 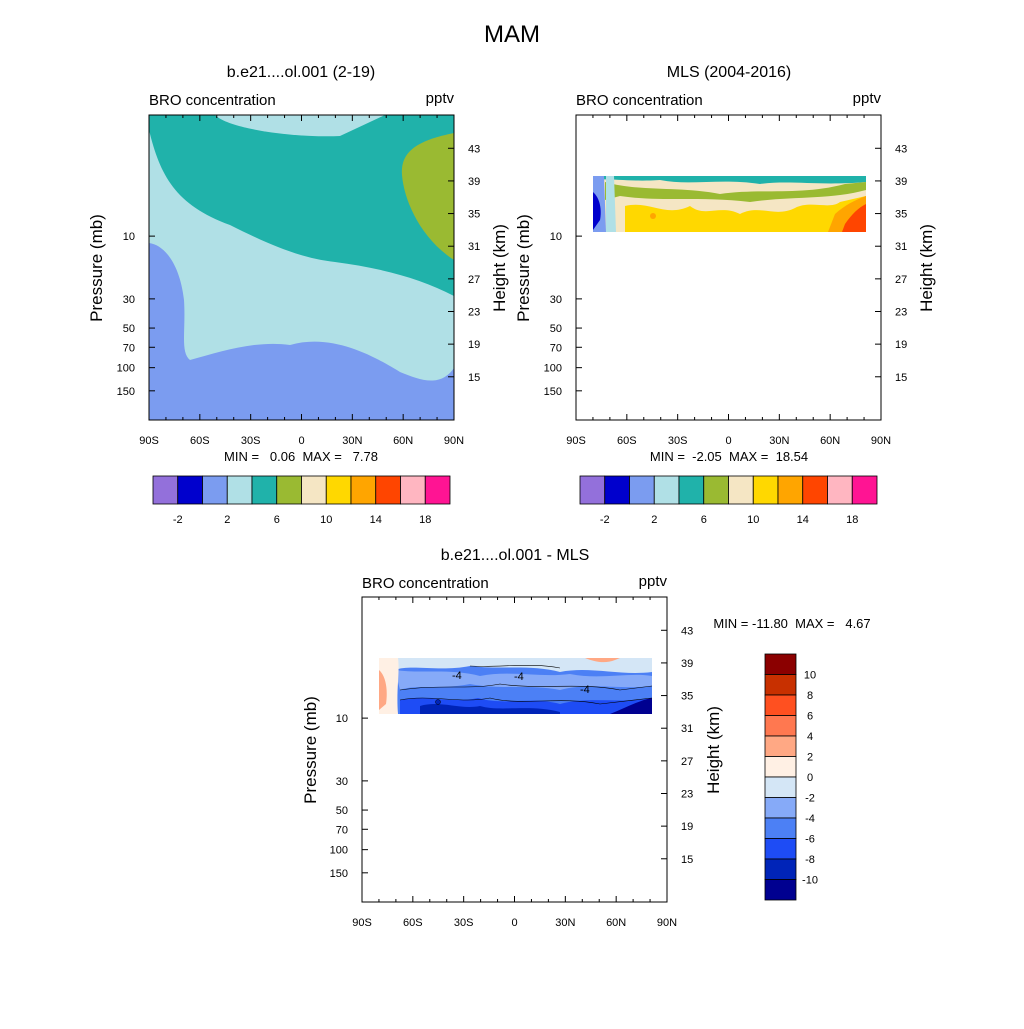 I want to click on fill-level-neg8, so click(x=490, y=709).